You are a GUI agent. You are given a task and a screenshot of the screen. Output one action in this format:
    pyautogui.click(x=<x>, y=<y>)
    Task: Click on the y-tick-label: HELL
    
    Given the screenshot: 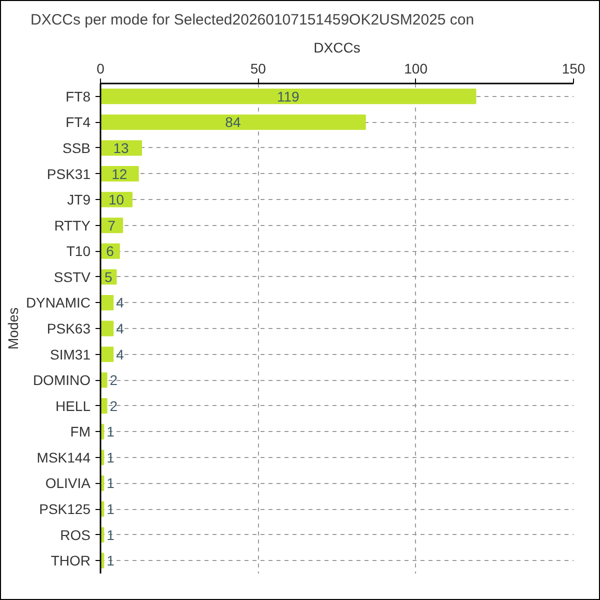 What is the action you would take?
    pyautogui.click(x=73, y=406)
    